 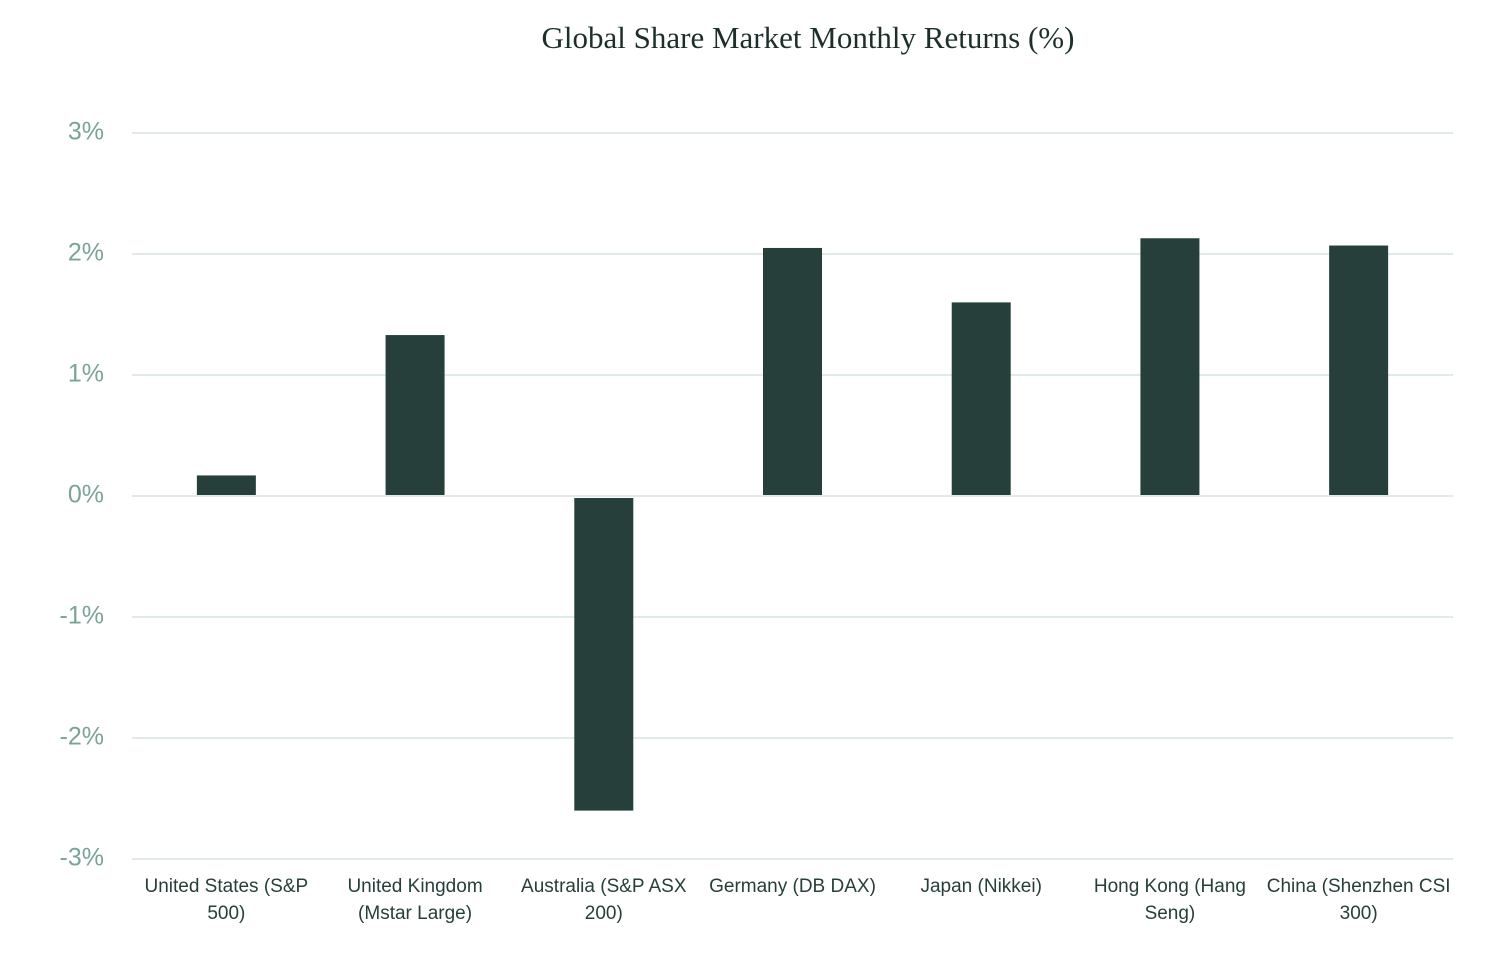 I want to click on y-tick-label: -3%, so click(x=82, y=858).